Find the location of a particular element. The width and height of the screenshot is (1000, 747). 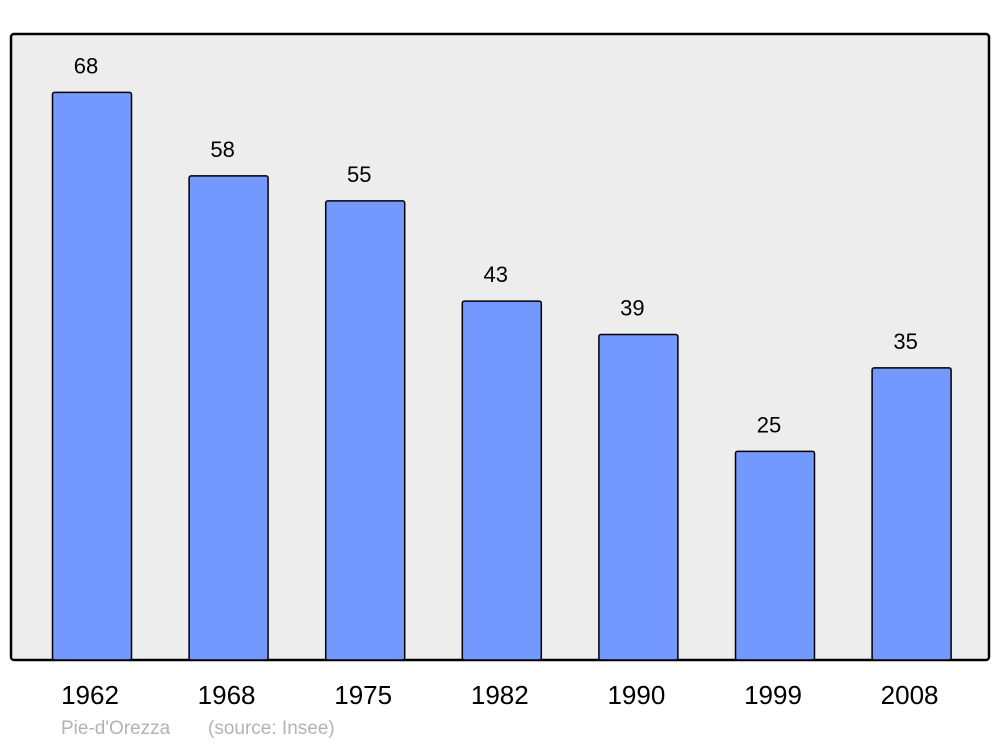

data-label-1990: 39 is located at coordinates (632, 307).